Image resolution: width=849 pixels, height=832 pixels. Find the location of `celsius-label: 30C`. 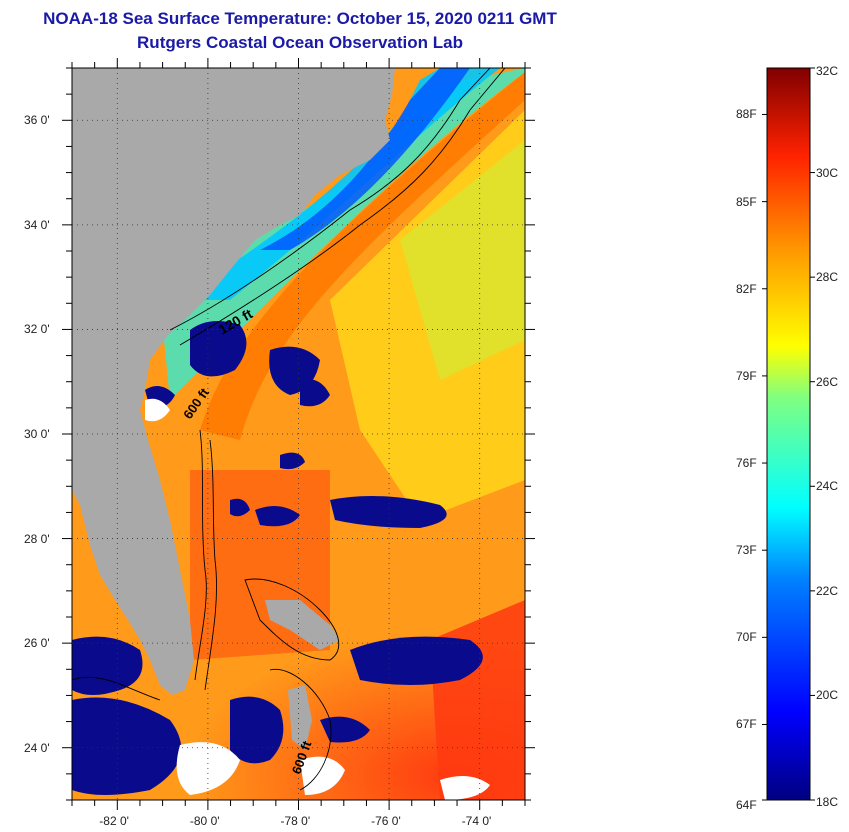

celsius-label: 30C is located at coordinates (827, 172).